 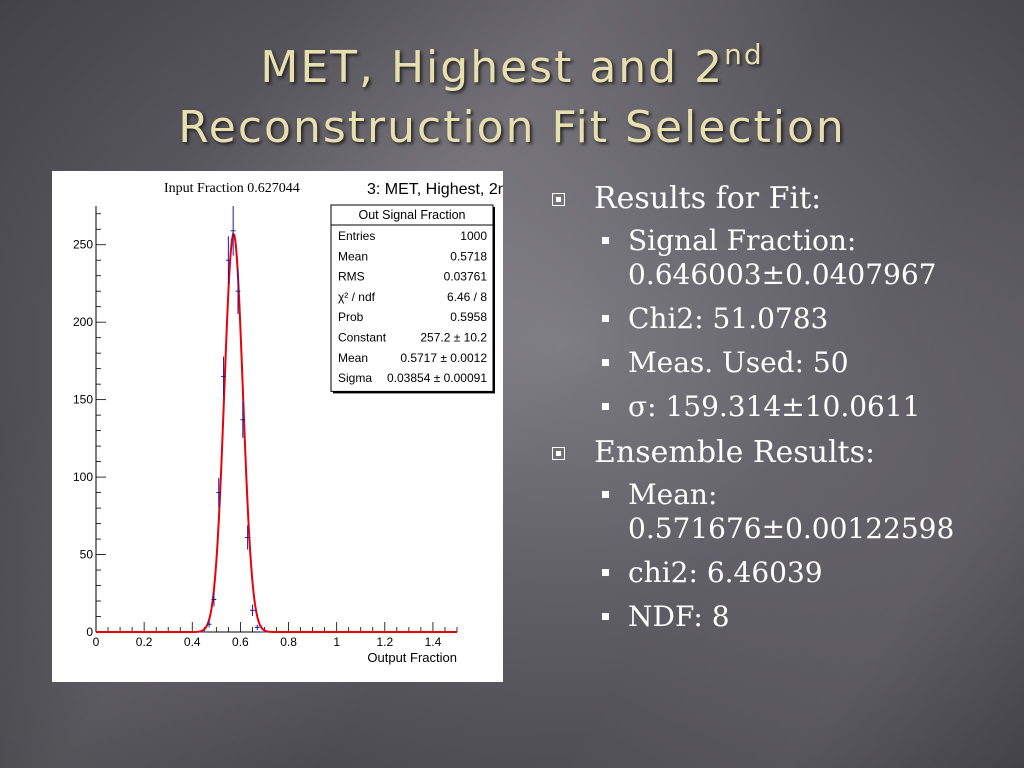 What do you see at coordinates (443, 358) in the screenshot?
I see `stats-row-value: 0.5717 ± 0.0012` at bounding box center [443, 358].